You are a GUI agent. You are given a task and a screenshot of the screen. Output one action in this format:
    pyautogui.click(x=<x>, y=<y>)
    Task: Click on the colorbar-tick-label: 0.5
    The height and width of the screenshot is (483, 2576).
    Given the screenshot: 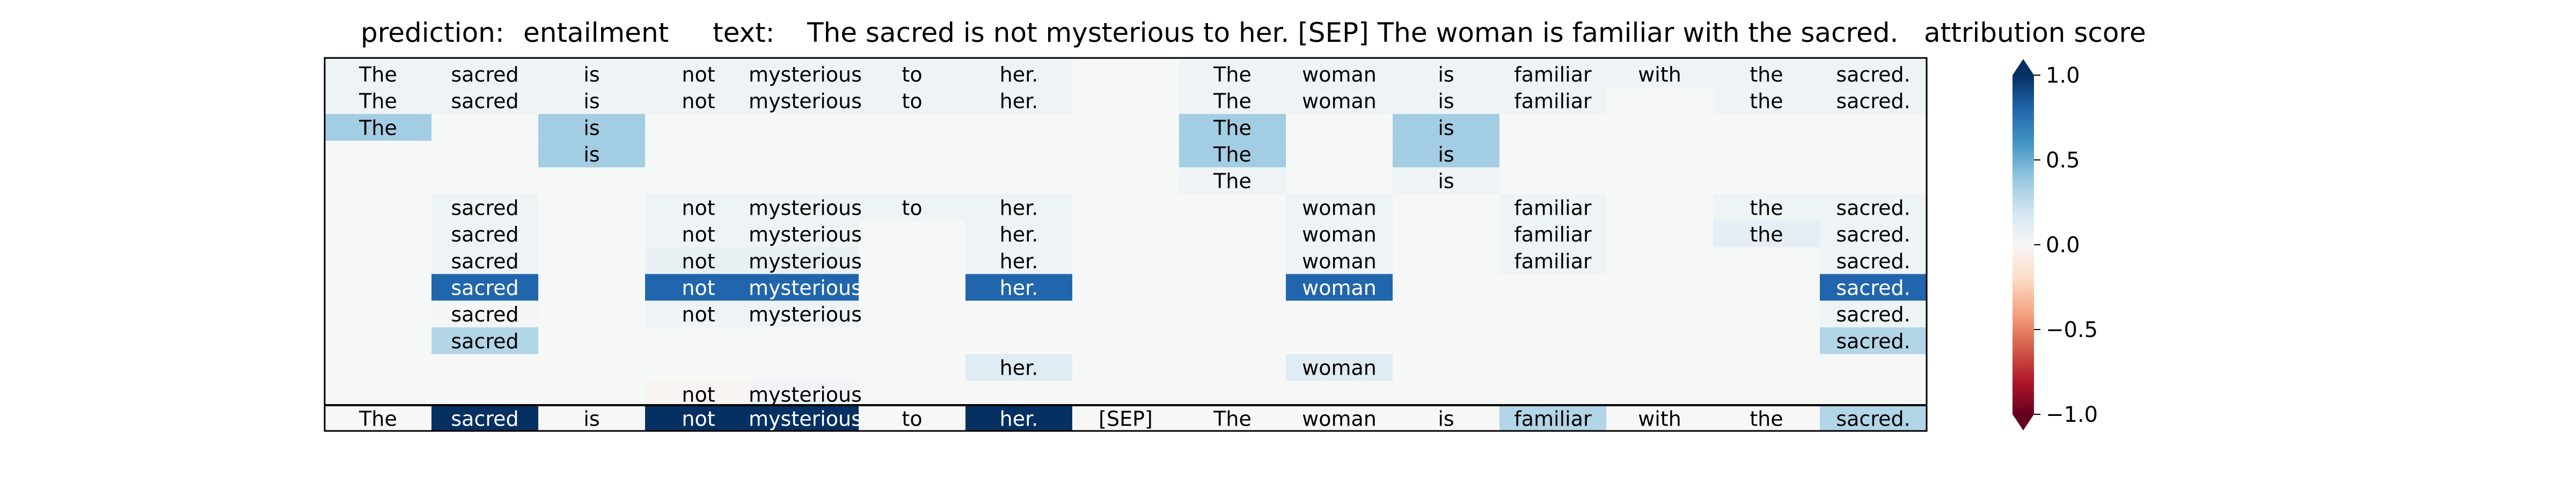 What is the action you would take?
    pyautogui.click(x=2063, y=160)
    